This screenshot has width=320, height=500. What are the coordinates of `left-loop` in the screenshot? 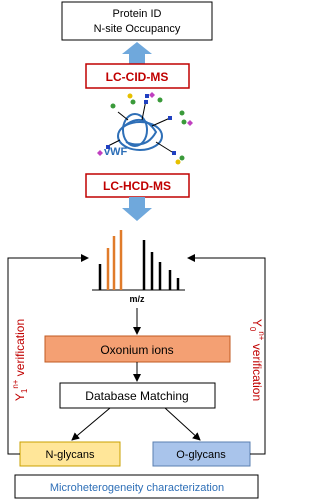 It's located at (48, 354).